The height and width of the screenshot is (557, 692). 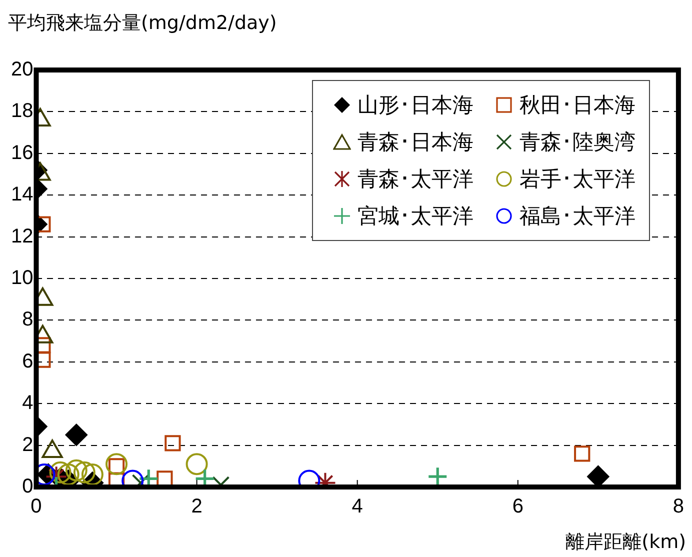 I want to click on legend-label: 青森･太平洋, so click(x=415, y=179).